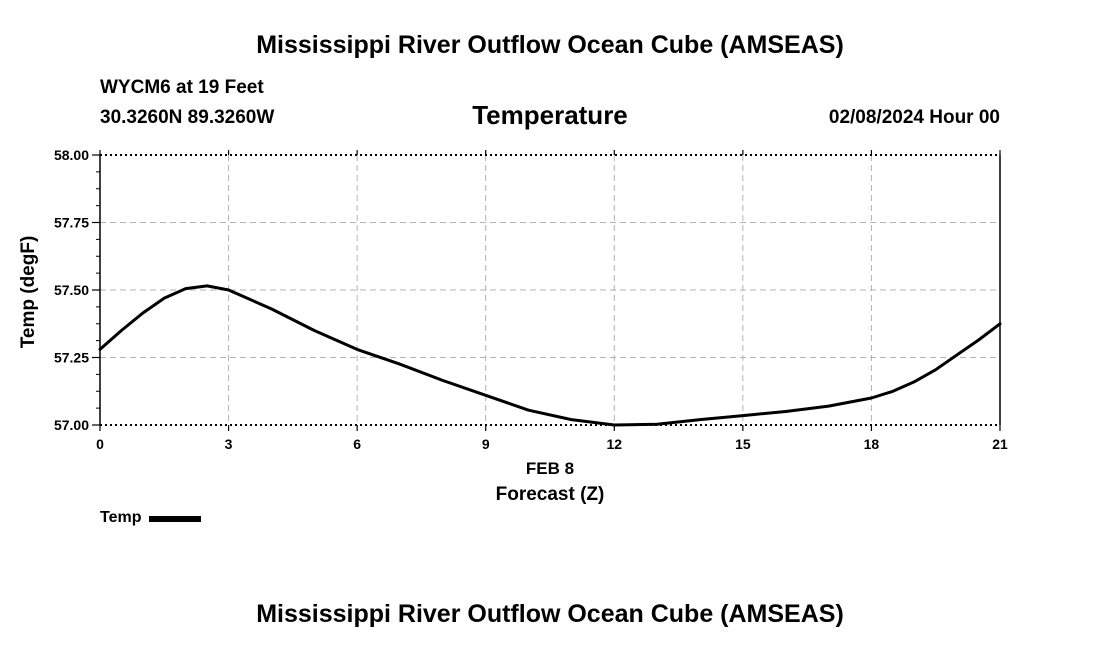 This screenshot has width=1100, height=650. I want to click on x-tick-label: 15, so click(743, 444).